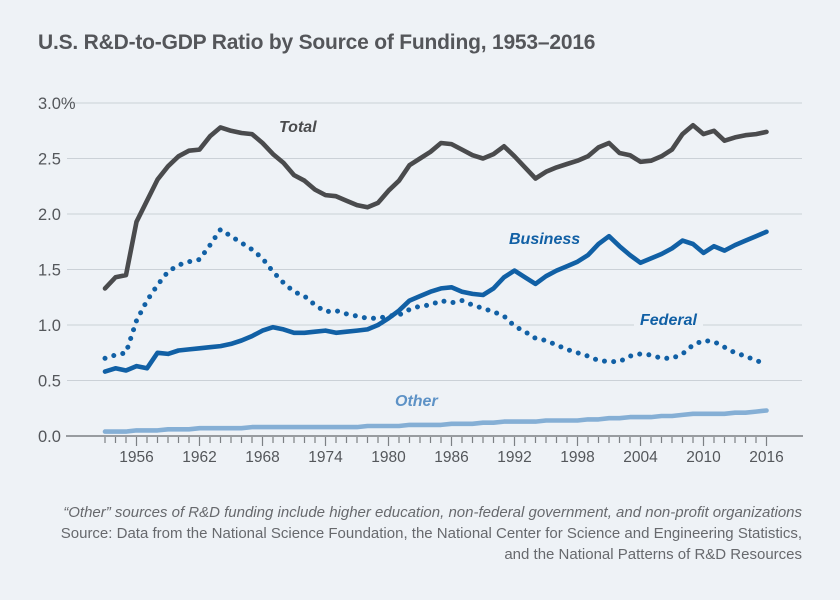 The height and width of the screenshot is (600, 840). I want to click on x-tick-label: 1980, so click(388, 457).